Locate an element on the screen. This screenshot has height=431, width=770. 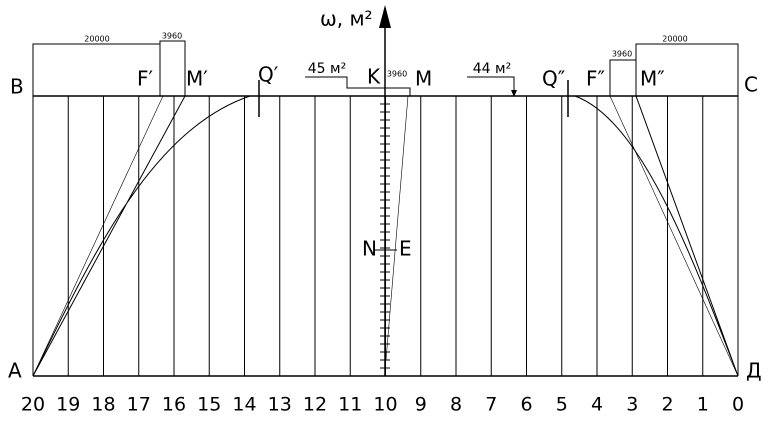
station-label: 1 is located at coordinates (703, 405).